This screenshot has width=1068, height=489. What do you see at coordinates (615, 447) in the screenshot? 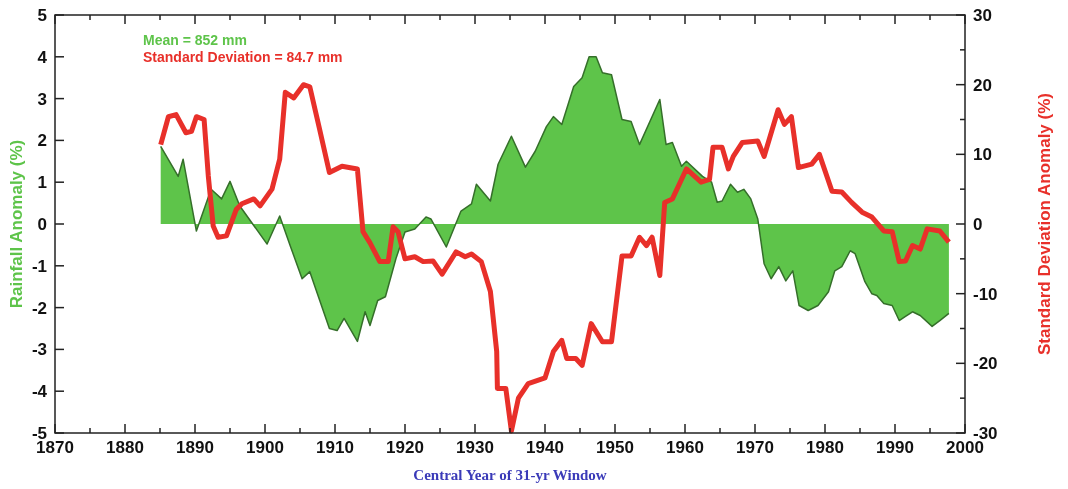
I see `x-tick-label: 1950` at bounding box center [615, 447].